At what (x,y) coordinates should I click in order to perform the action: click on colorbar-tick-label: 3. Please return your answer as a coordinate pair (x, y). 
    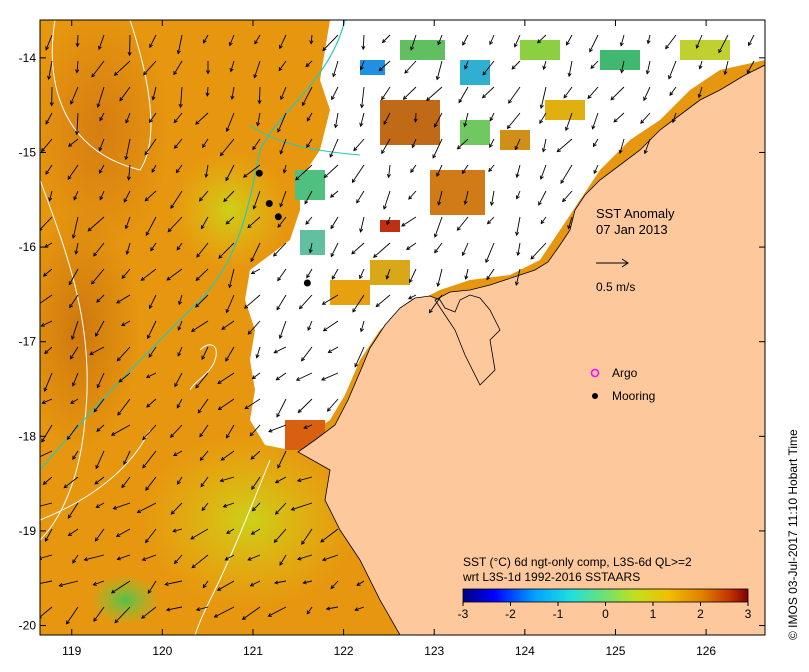
    Looking at the image, I should click on (748, 614).